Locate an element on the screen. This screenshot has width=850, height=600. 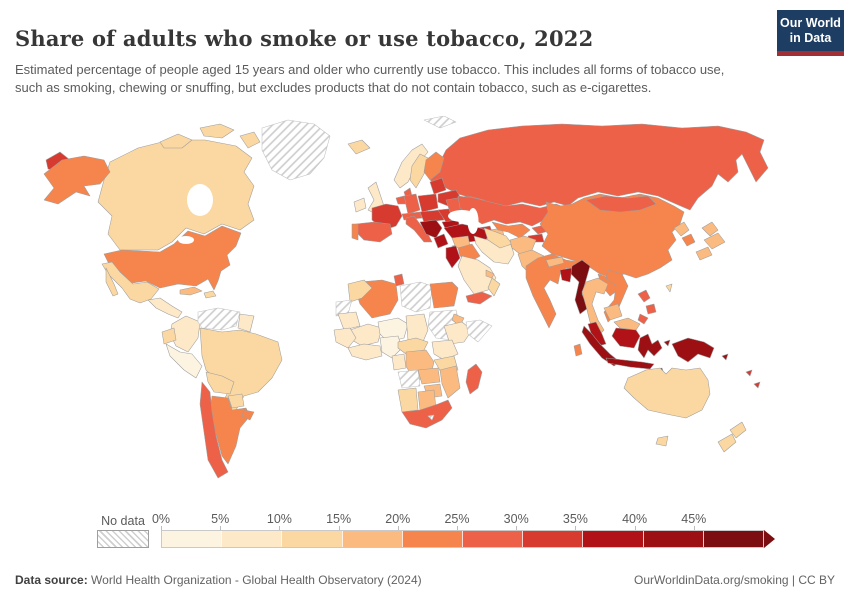
region-italy is located at coordinates (419, 229).